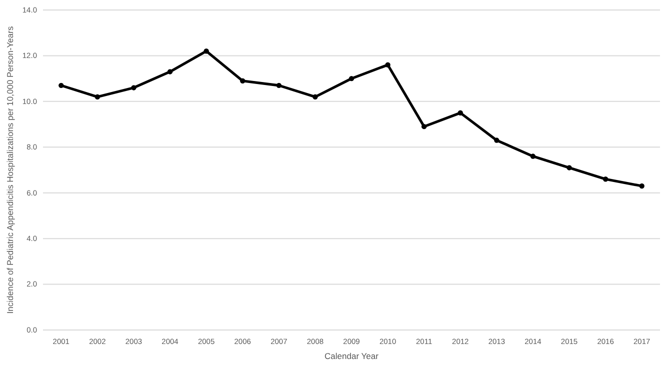 Image resolution: width=669 pixels, height=367 pixels. Describe the element at coordinates (10, 170) in the screenshot. I see `y-axis-title: Incidence of Pediatric Appendicitis Hospitalizations per 10,000 Person-Years` at that location.